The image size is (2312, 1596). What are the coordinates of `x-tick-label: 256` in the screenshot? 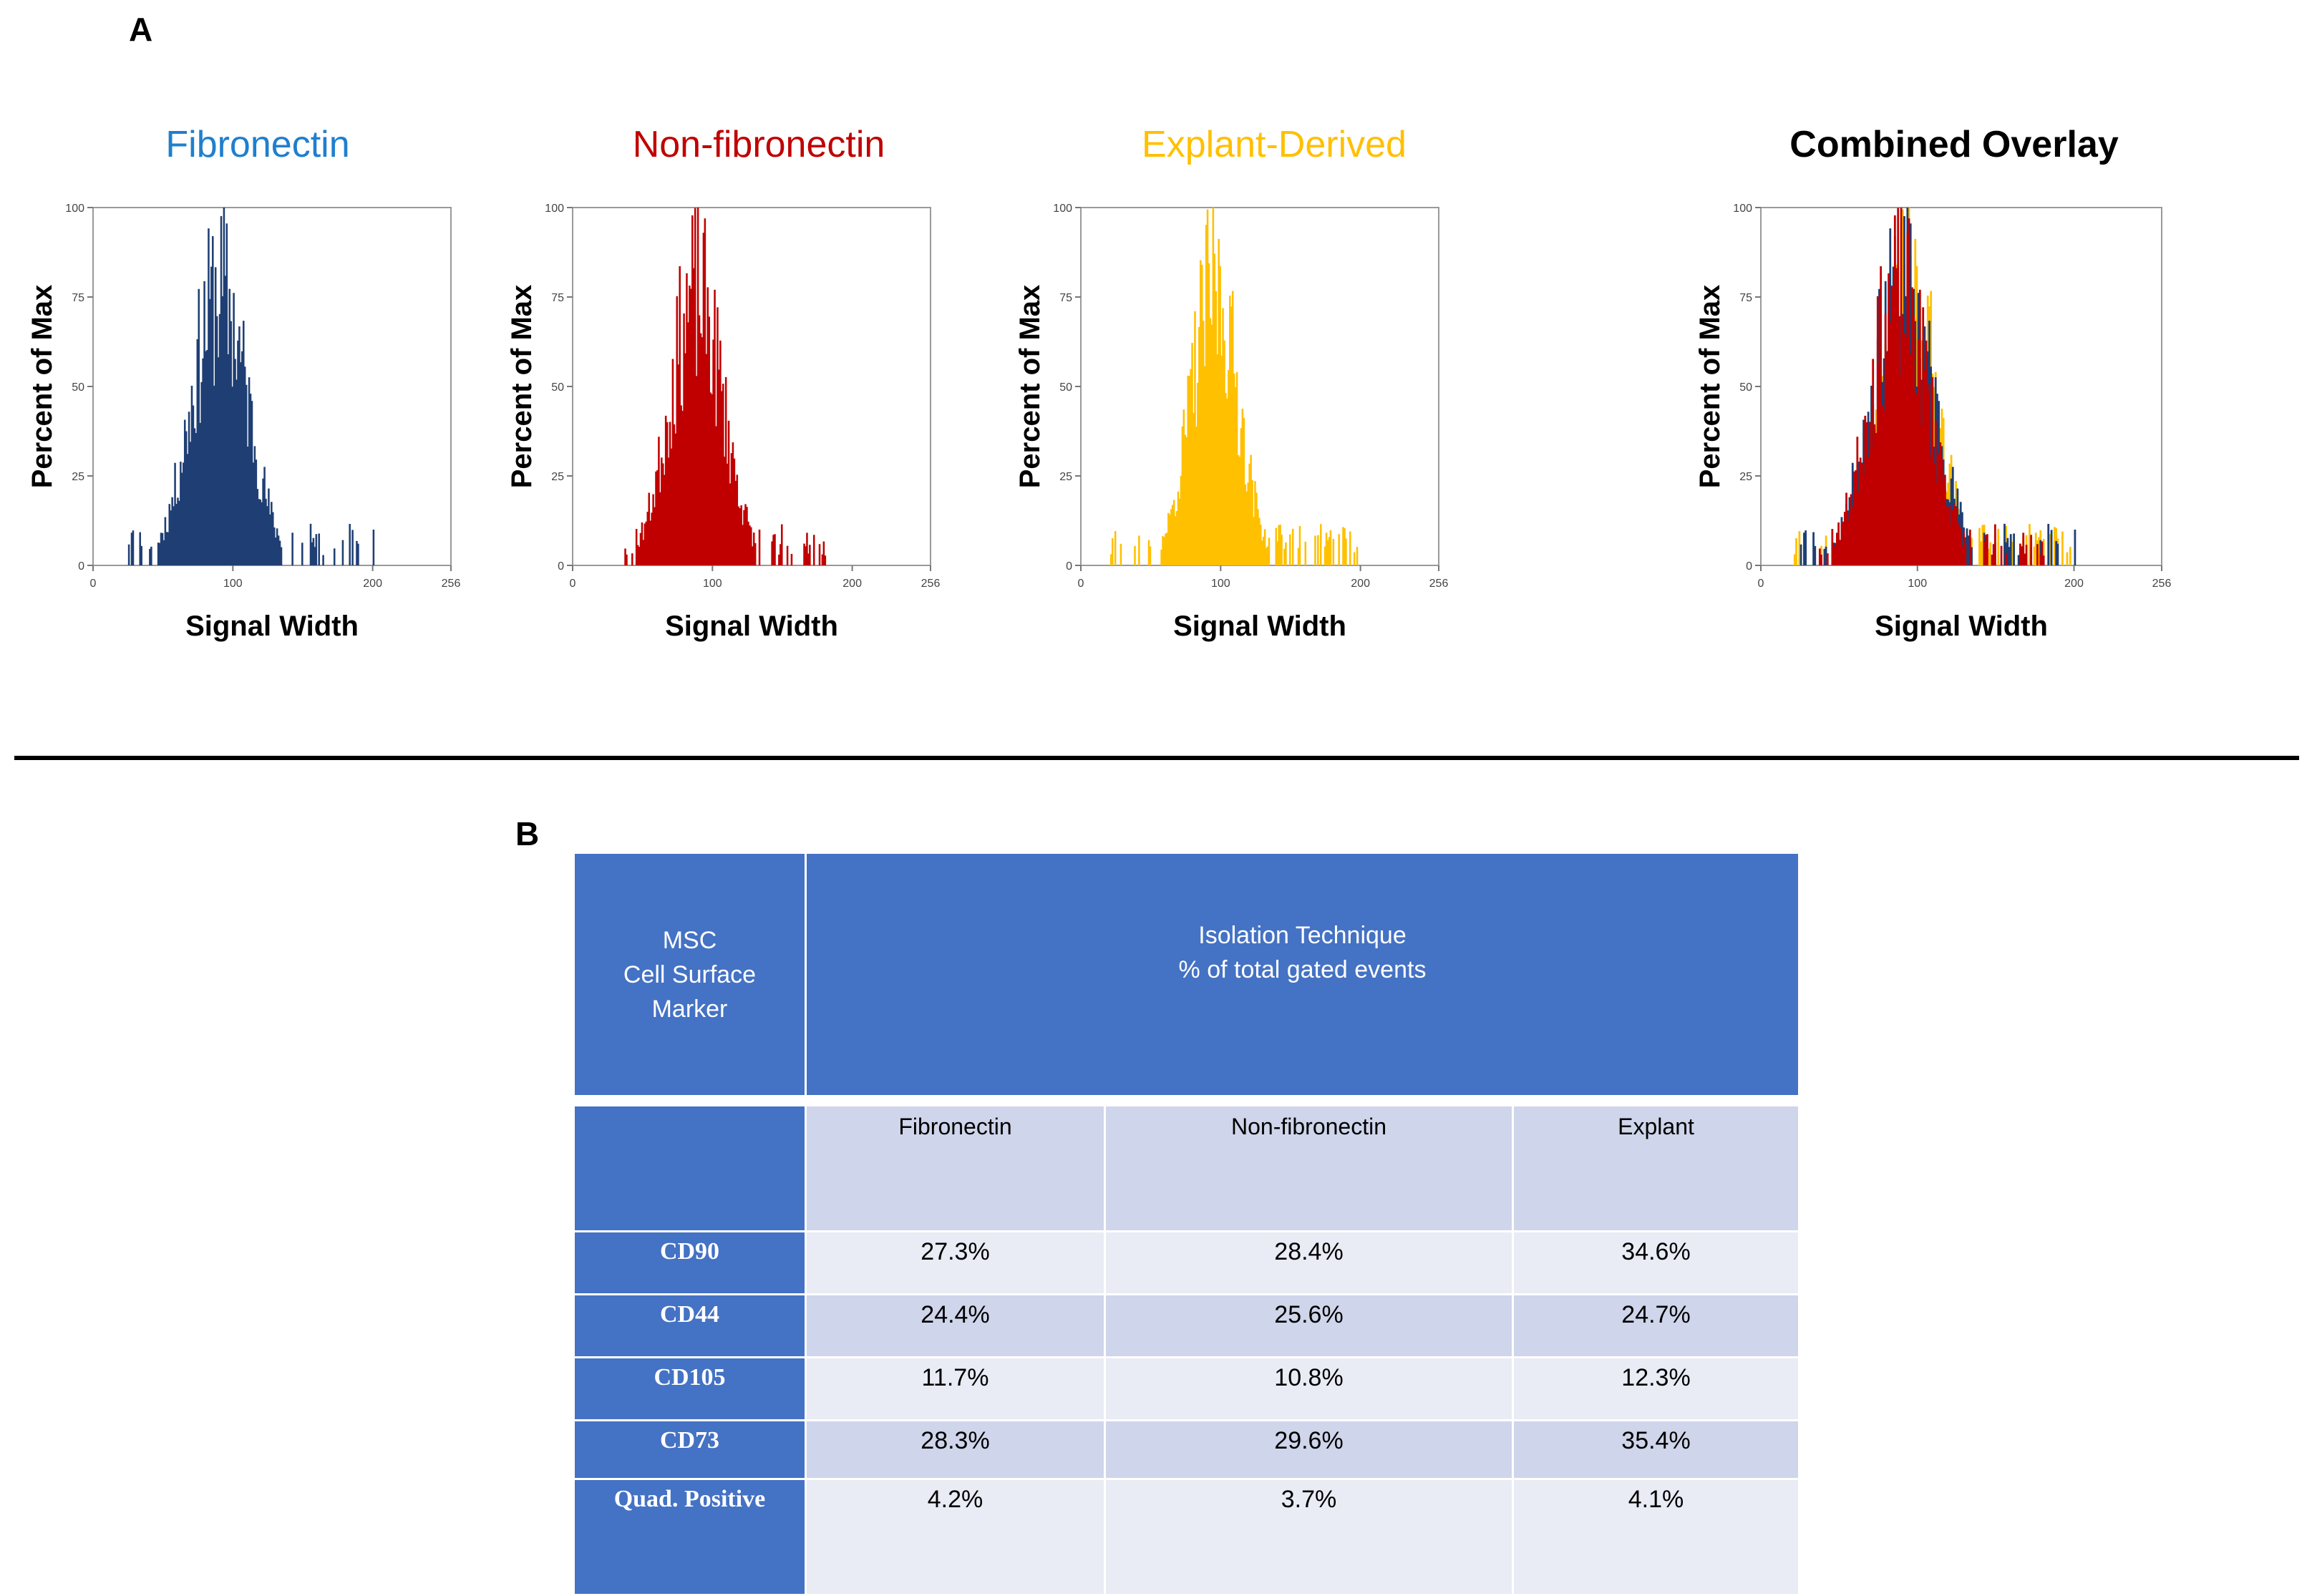 It's located at (931, 584).